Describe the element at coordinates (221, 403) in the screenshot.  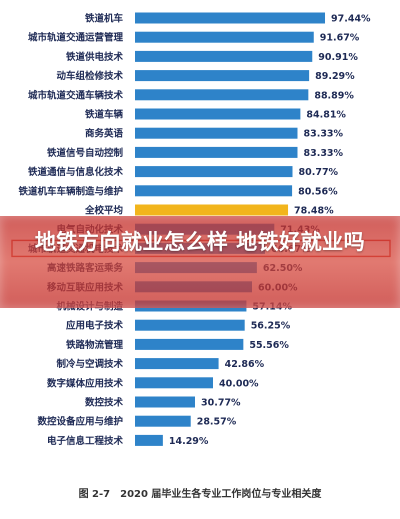
I see `value-label: 30.77%` at that location.